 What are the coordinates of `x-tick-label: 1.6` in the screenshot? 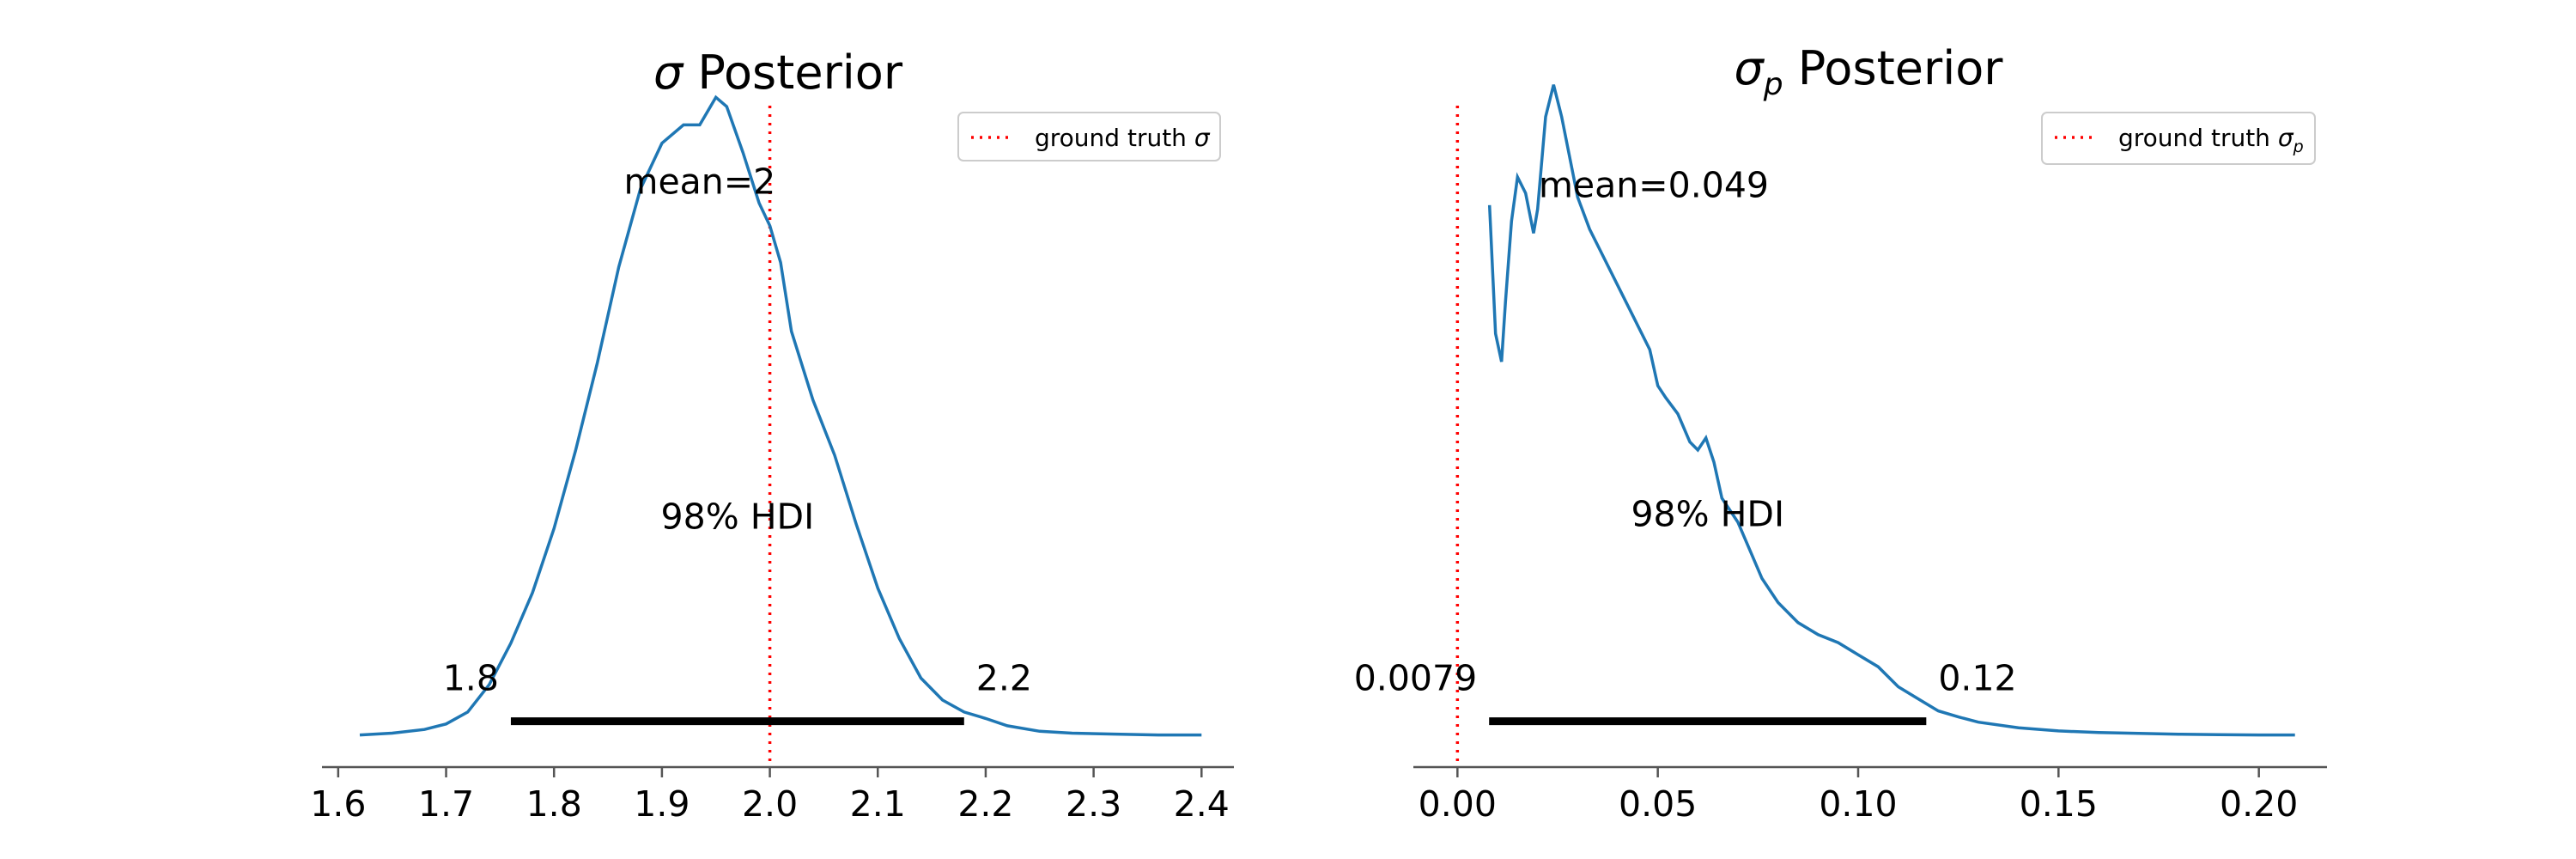 It's located at (338, 804).